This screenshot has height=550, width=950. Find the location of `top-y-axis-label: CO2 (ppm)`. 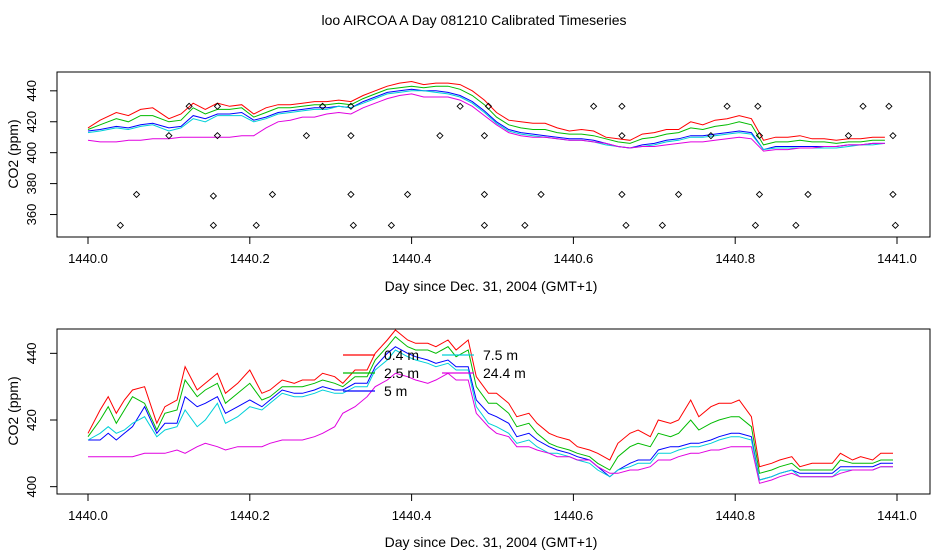

top-y-axis-label: CO2 (ppm) is located at coordinates (13, 153).